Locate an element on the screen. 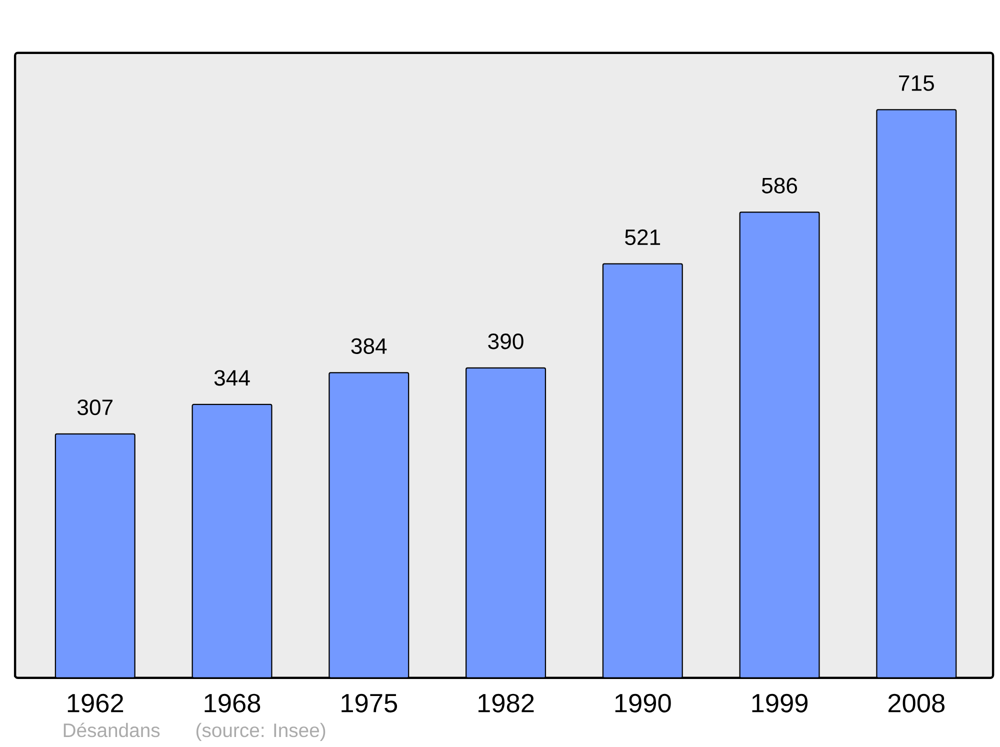 The width and height of the screenshot is (1000, 747). x-tick-label: 1962 is located at coordinates (96, 703).